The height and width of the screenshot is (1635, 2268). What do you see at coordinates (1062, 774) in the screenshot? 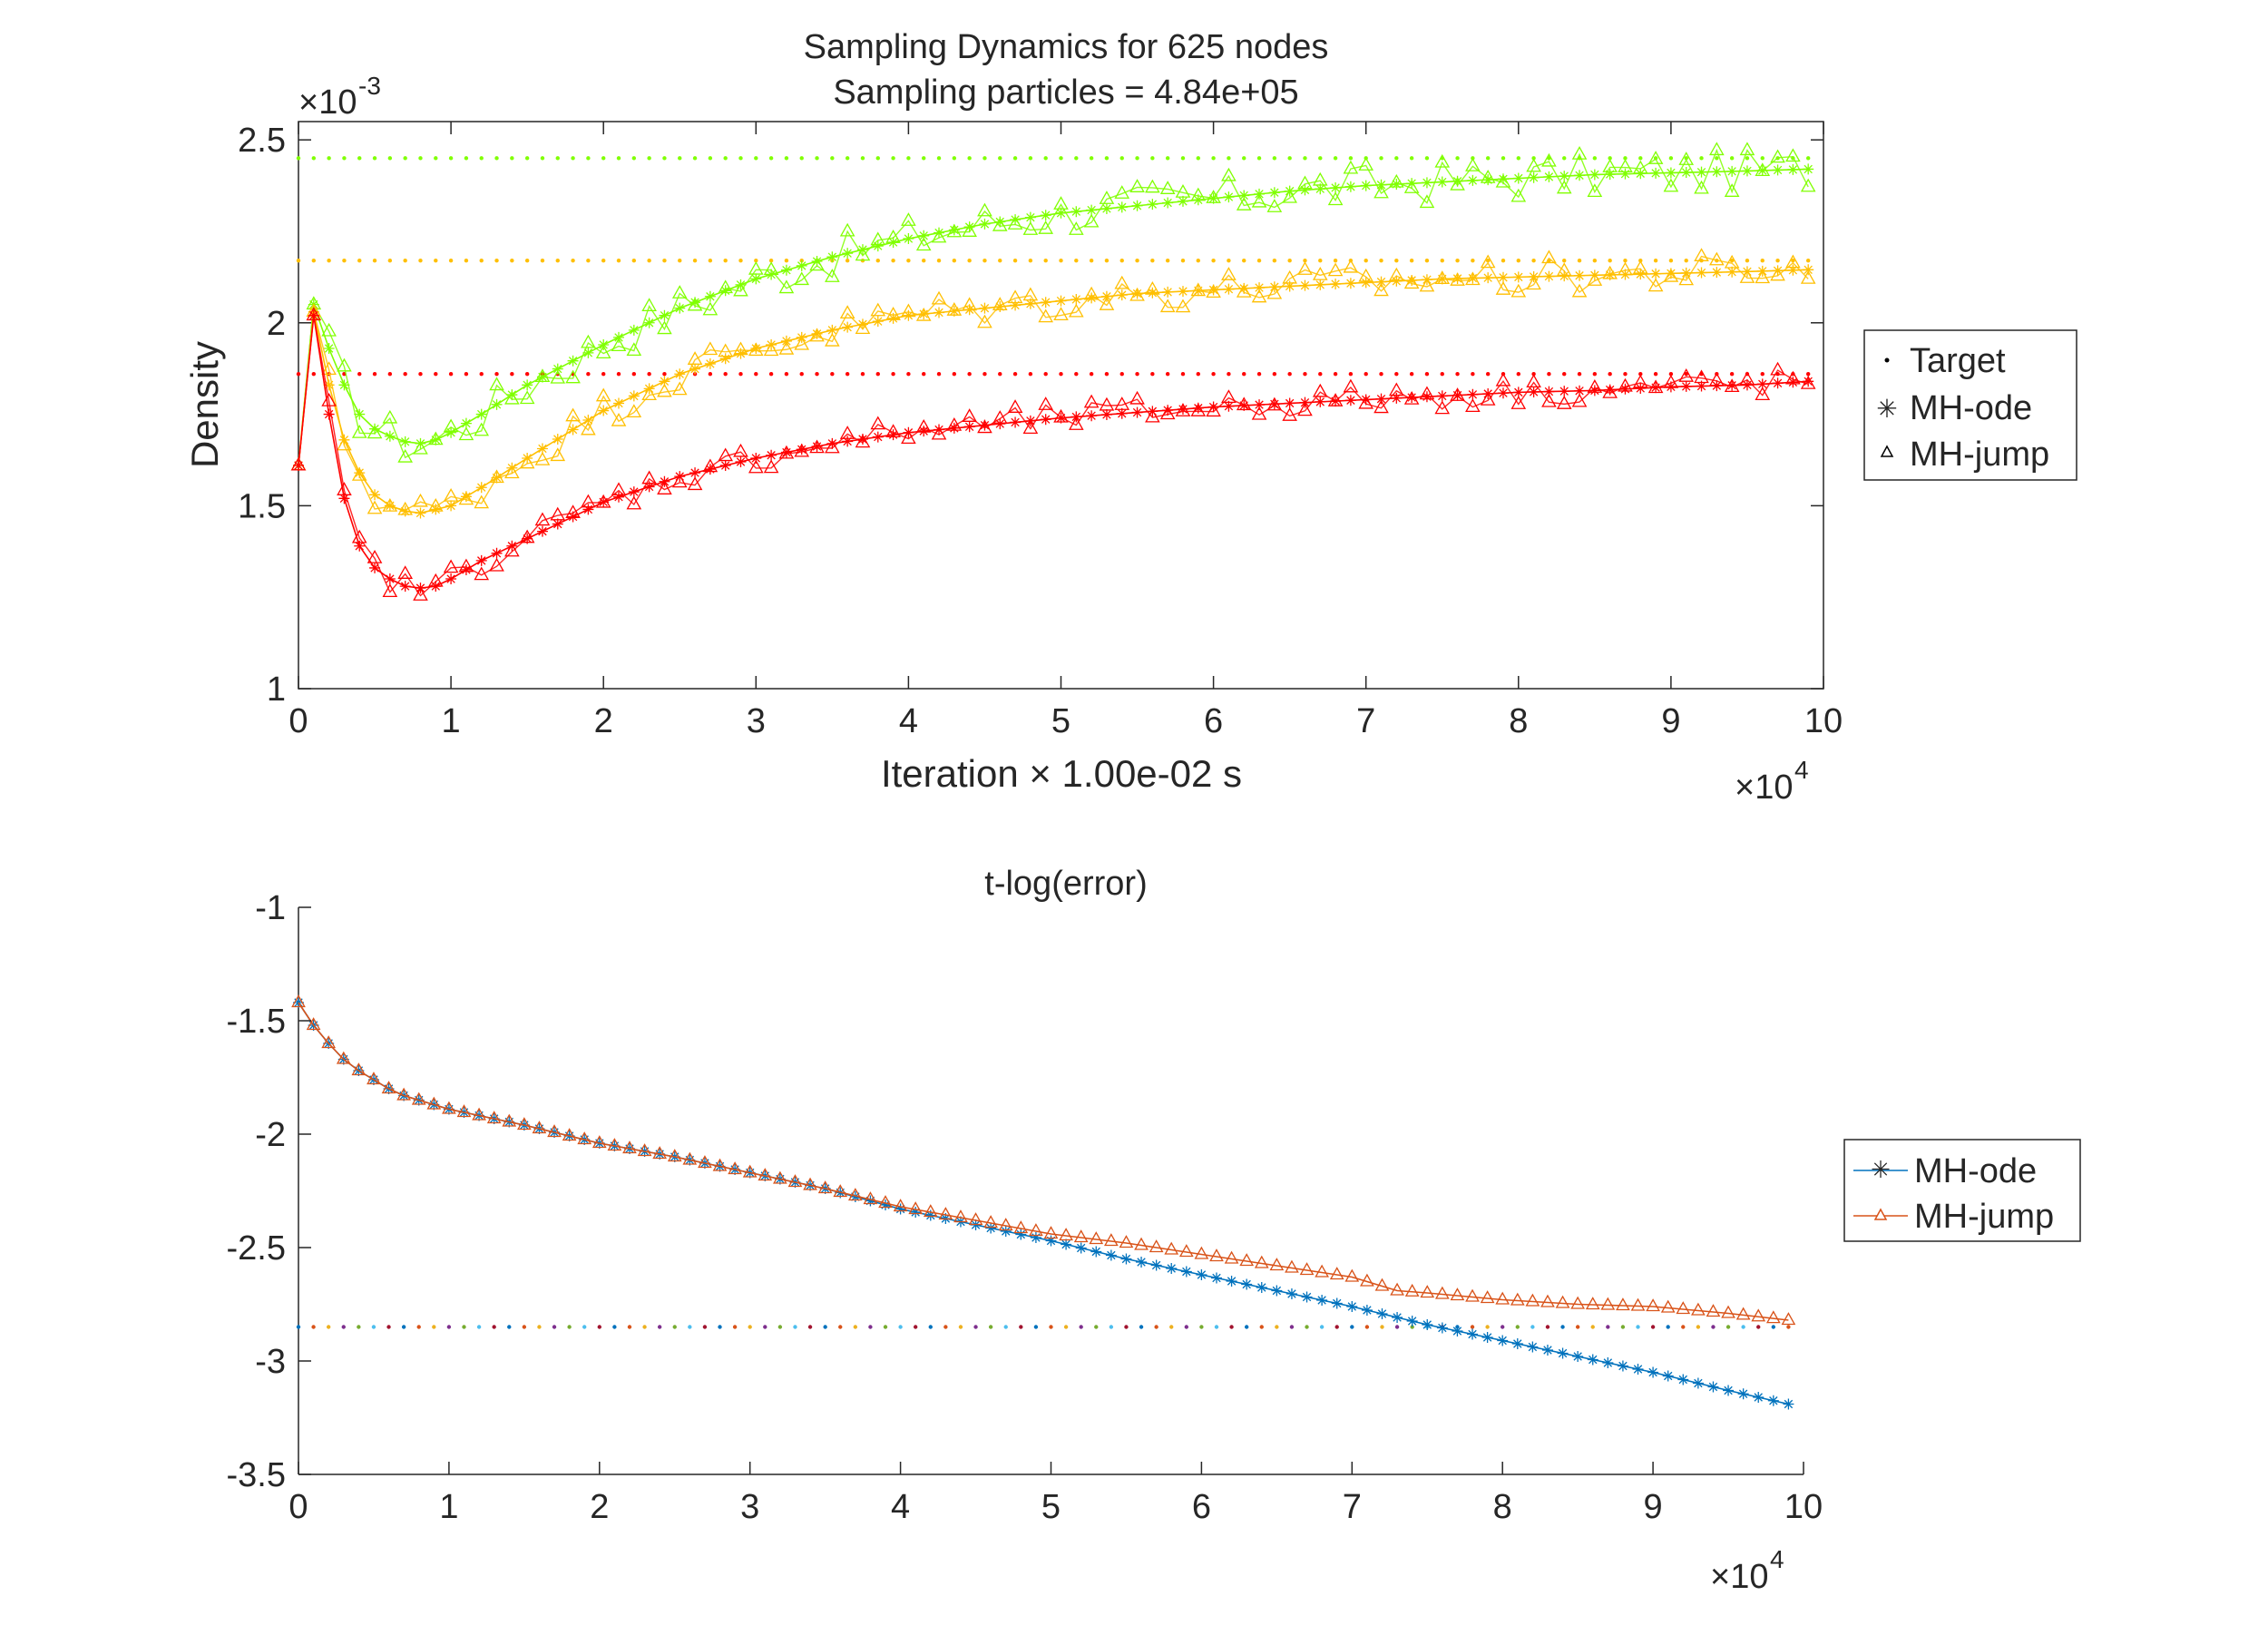
I see `top-x-axis-label: Iteration × 1.00e-02 s` at bounding box center [1062, 774].